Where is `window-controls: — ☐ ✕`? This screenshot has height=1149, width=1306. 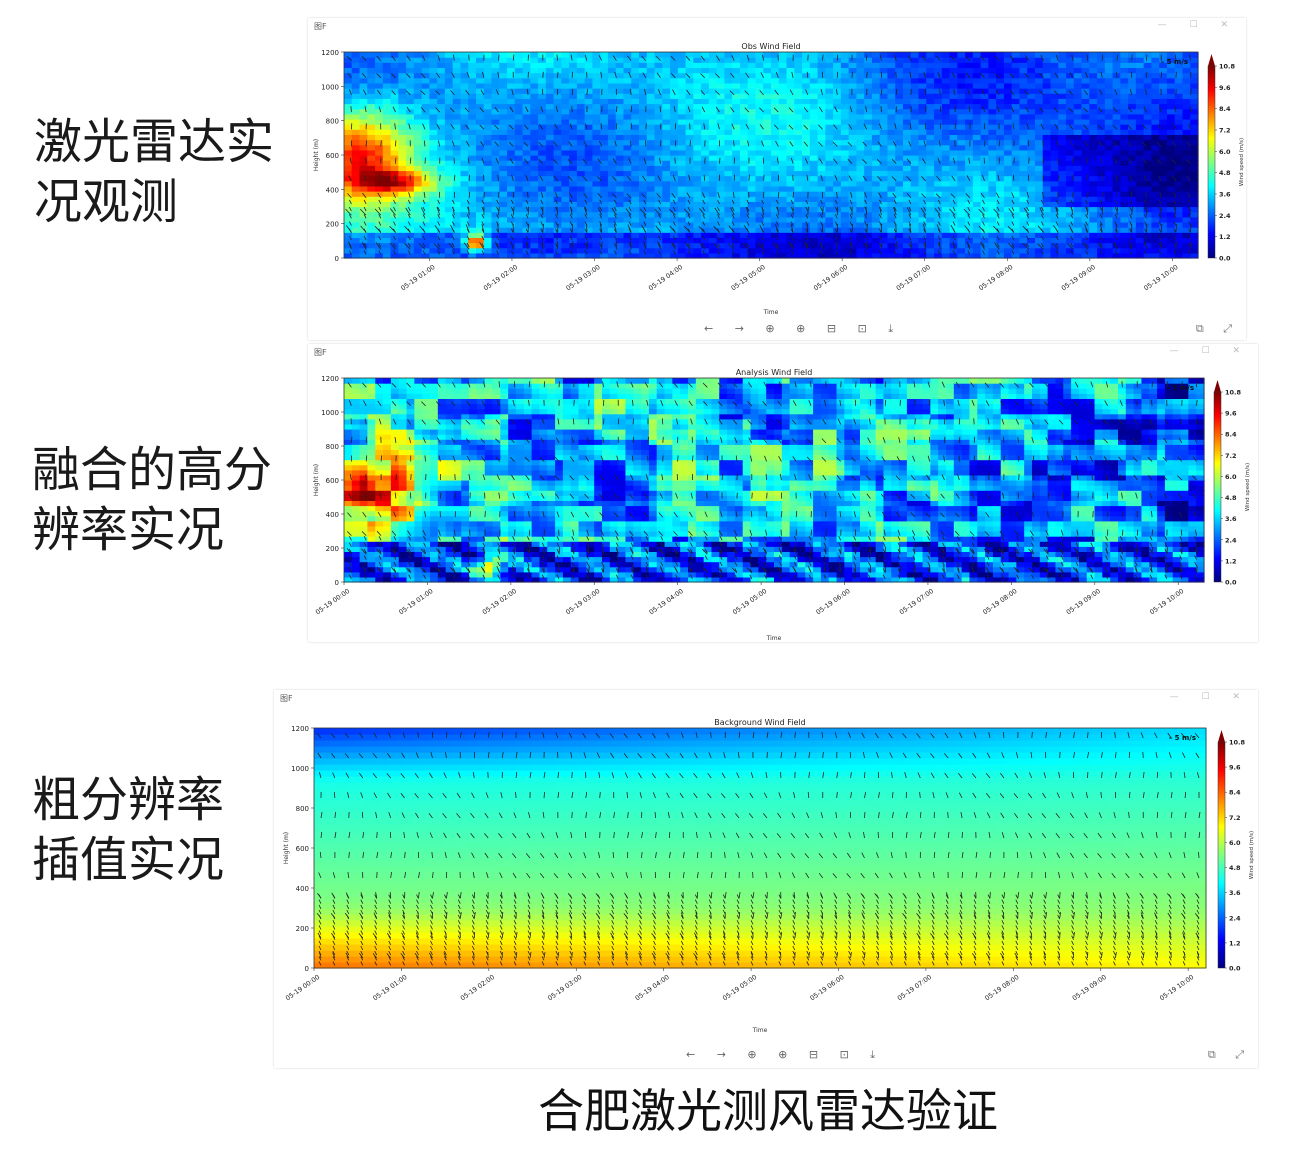 window-controls: — ☐ ✕ is located at coordinates (1197, 25).